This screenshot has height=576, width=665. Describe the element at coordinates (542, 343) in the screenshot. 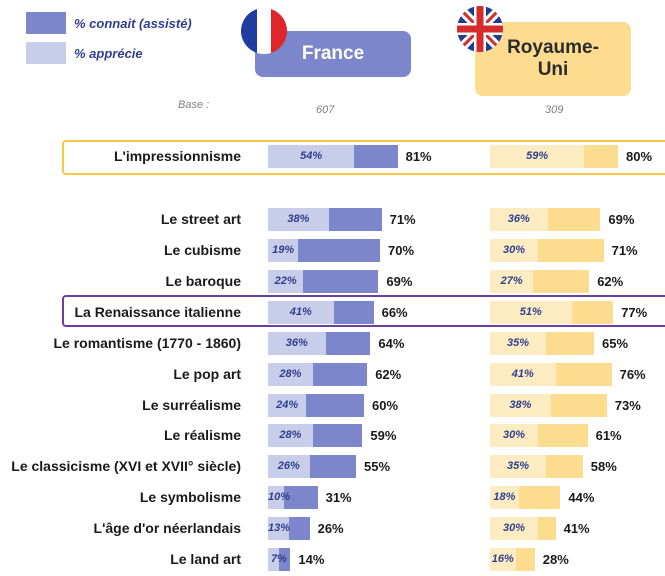

I see `uk-bar-5: 35%` at that location.